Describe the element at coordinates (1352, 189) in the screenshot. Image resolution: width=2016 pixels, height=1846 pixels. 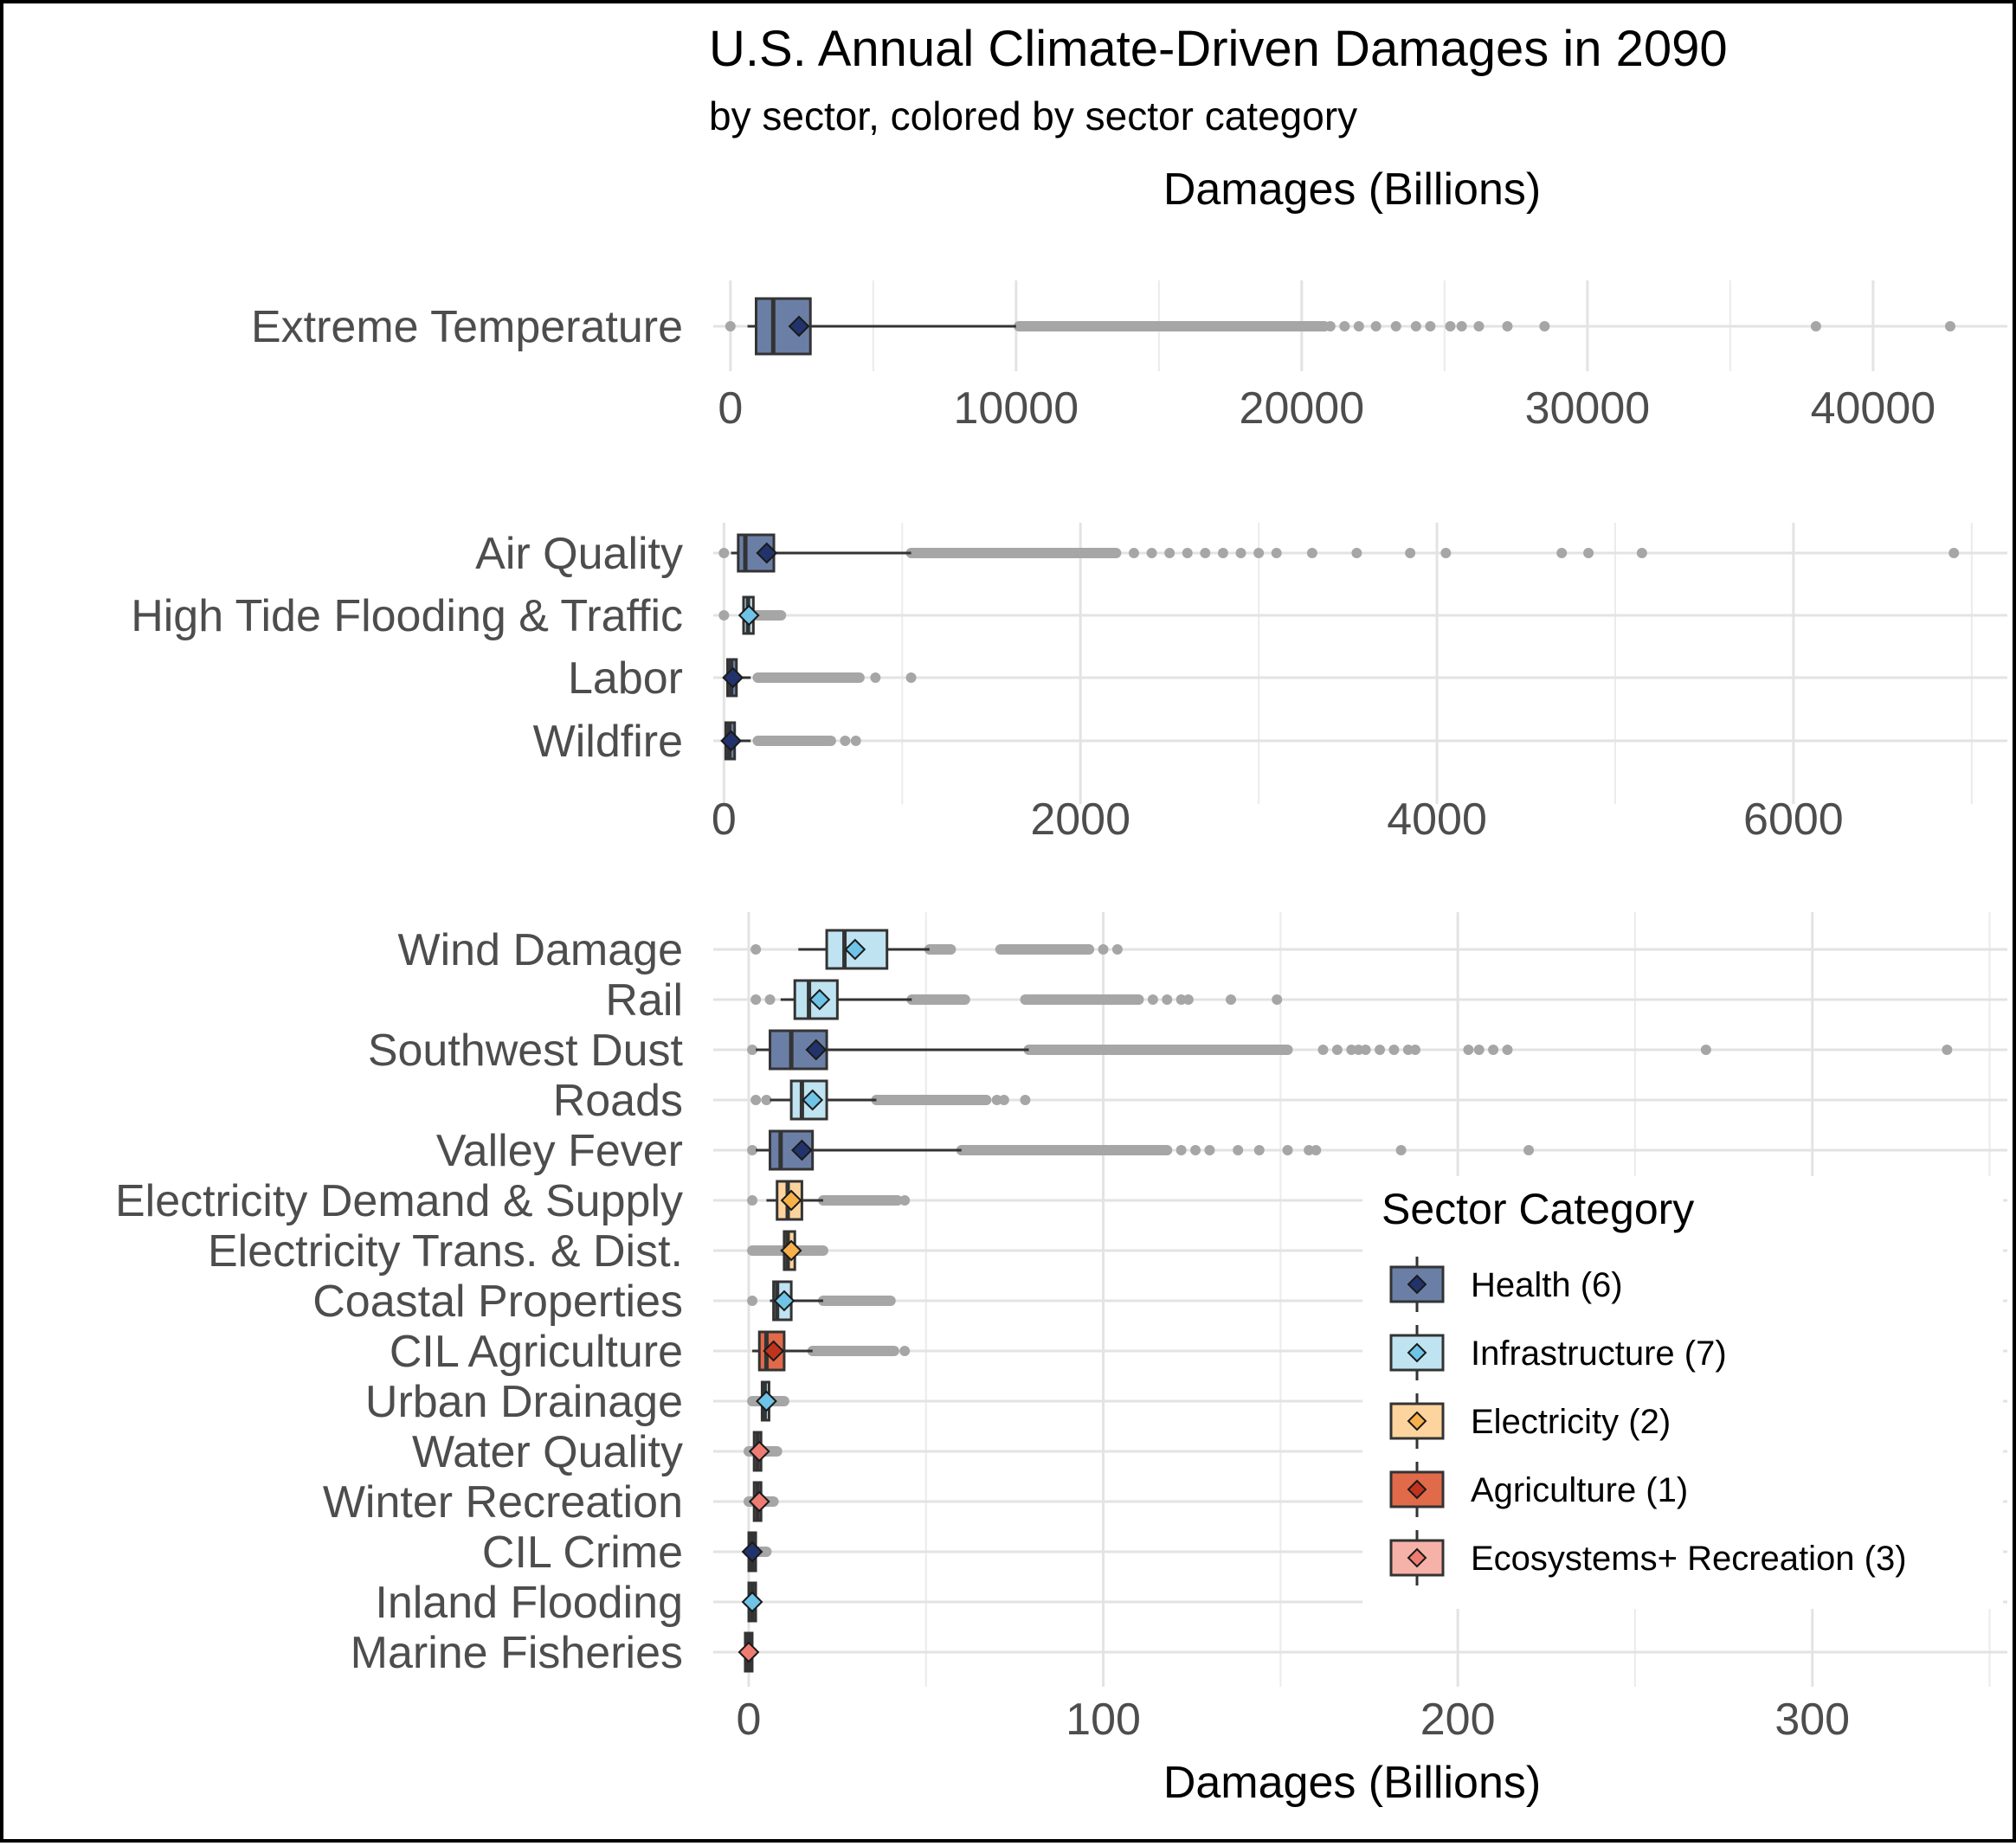
I see `x-axis-title-top: Damages (Billions)` at that location.